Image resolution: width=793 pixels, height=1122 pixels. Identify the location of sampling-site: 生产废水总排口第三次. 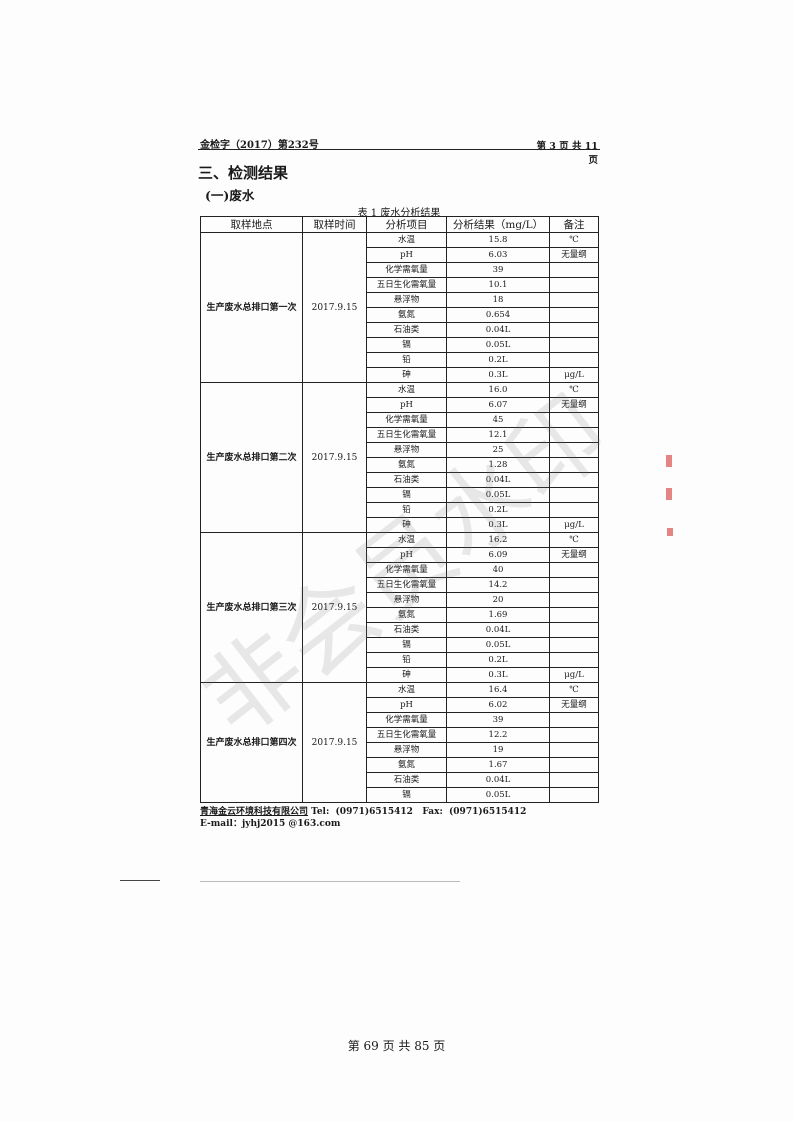
(251, 607).